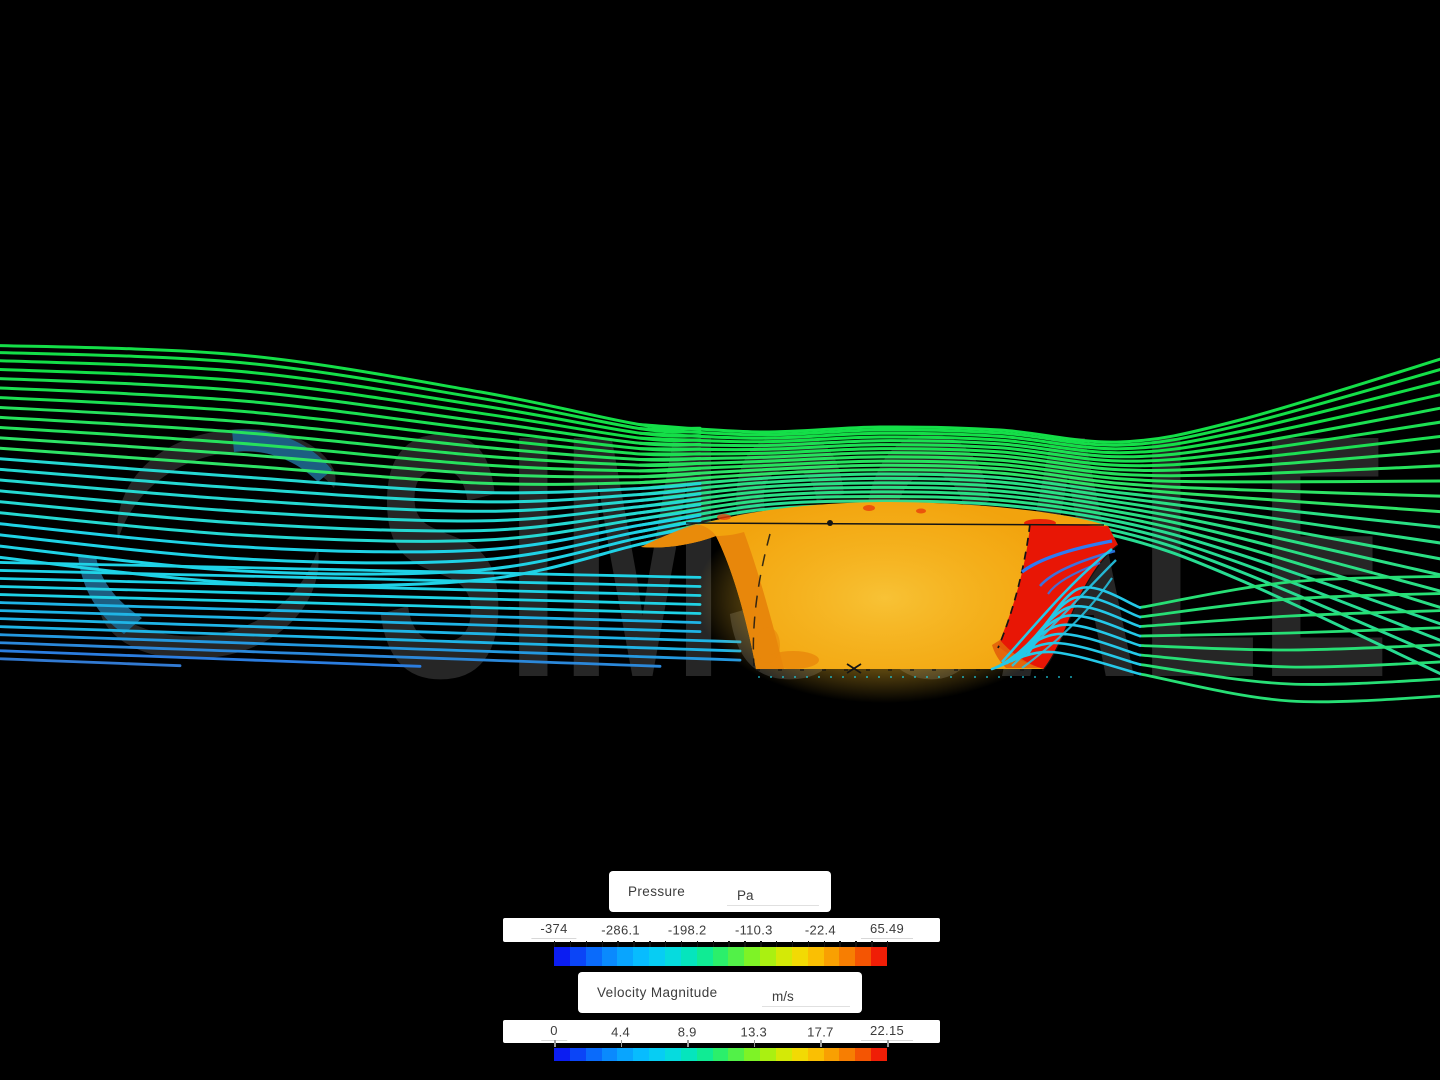 The image size is (1440, 1080). I want to click on legend-range-field: 65.49, so click(887, 930).